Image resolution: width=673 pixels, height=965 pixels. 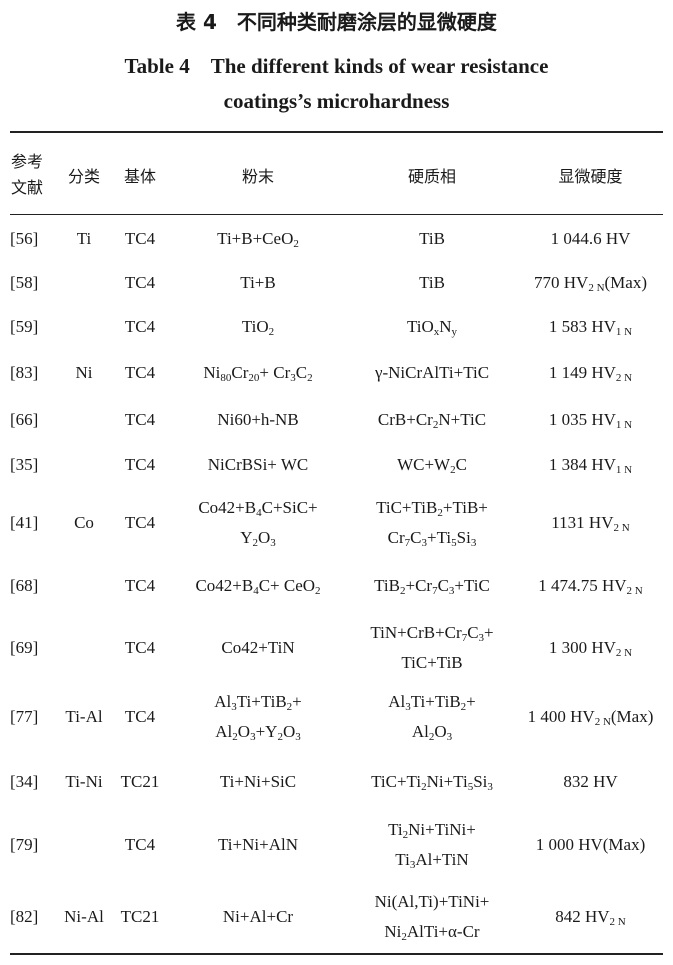 What do you see at coordinates (258, 327) in the screenshot?
I see `powder-cell: TiO2` at bounding box center [258, 327].